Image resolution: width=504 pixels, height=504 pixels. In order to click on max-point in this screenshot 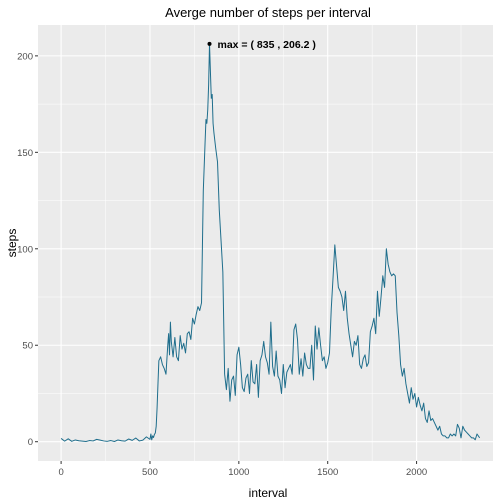, I will do `click(209, 43)`.